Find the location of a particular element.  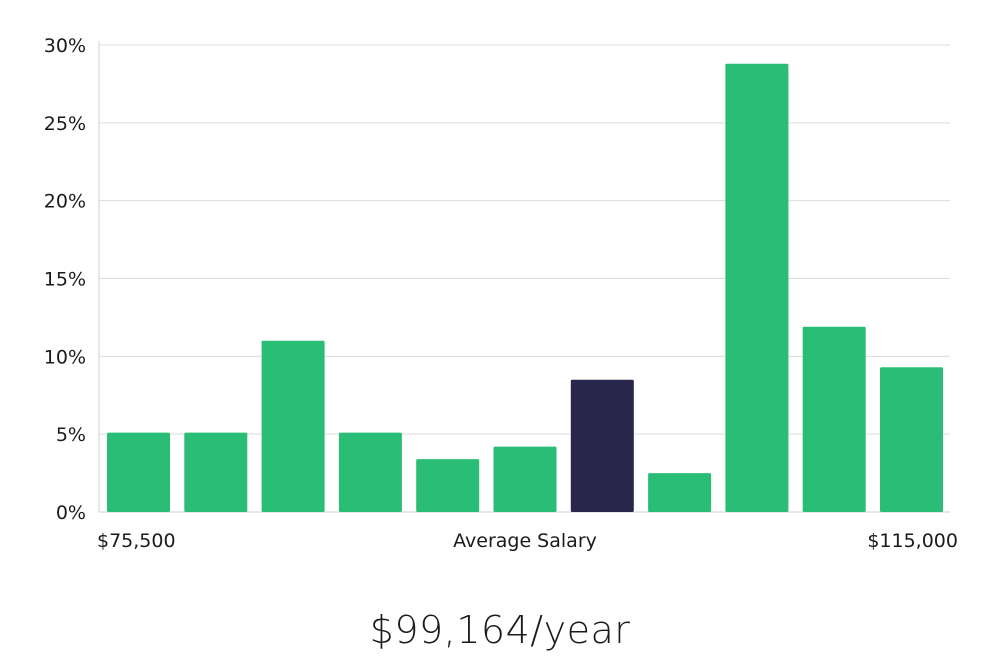

y-tick-label: 15% is located at coordinates (65, 280).